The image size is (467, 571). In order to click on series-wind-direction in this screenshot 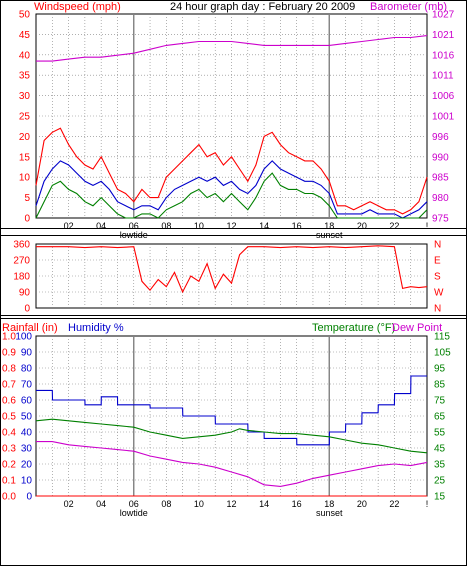, I will do `click(232, 269)`.